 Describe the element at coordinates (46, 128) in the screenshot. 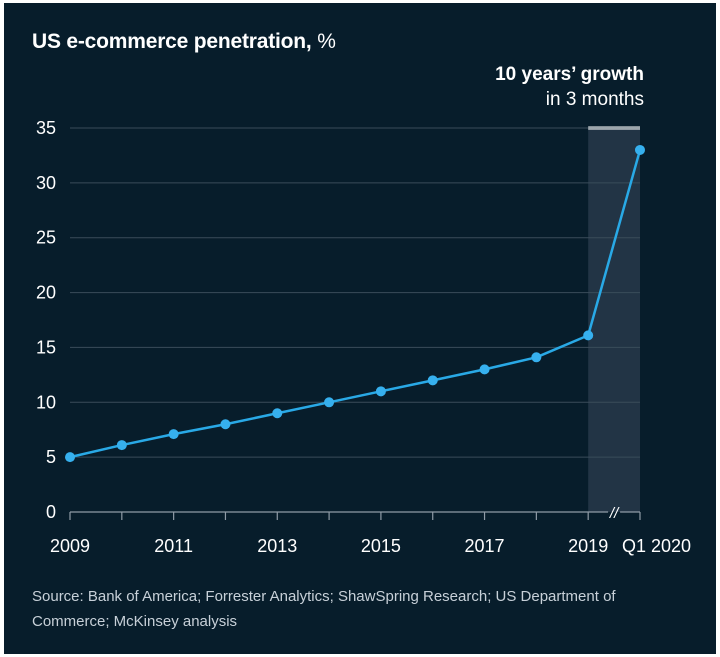

I see `y-tick-label: 35` at that location.